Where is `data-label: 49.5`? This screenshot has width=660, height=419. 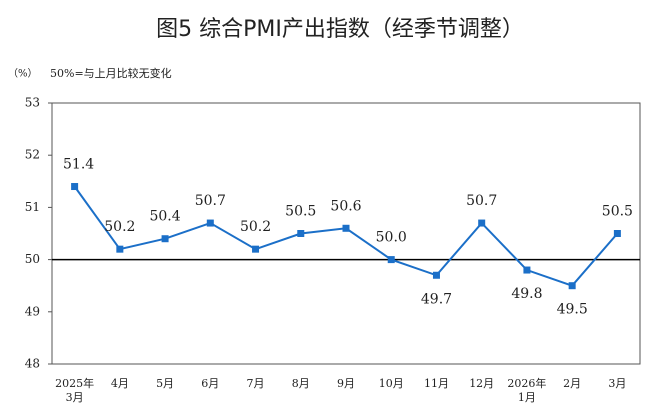
data-label: 49.5 is located at coordinates (572, 310).